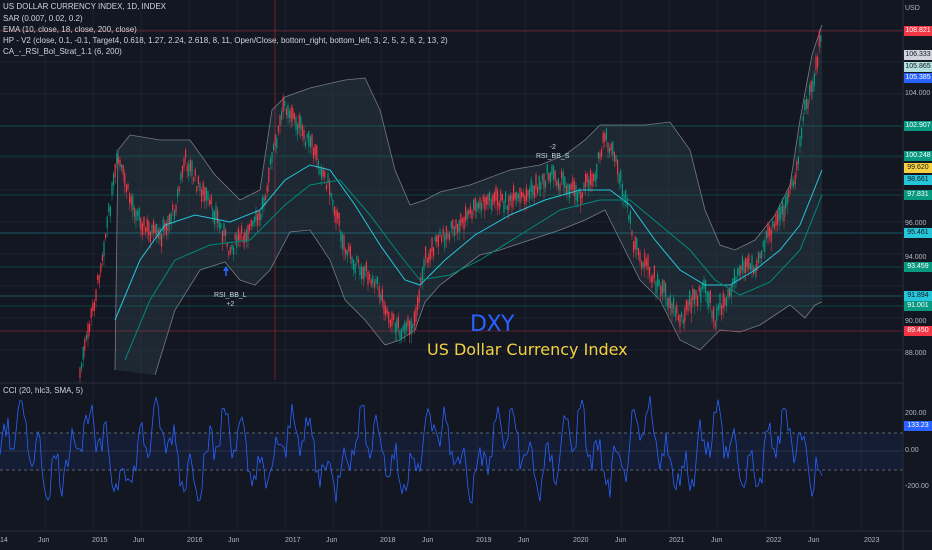 Image resolution: width=932 pixels, height=550 pixels. Describe the element at coordinates (70, 29) in the screenshot. I see `indicator-ema: EMA (10, close, 18, close, 200, close)` at that location.